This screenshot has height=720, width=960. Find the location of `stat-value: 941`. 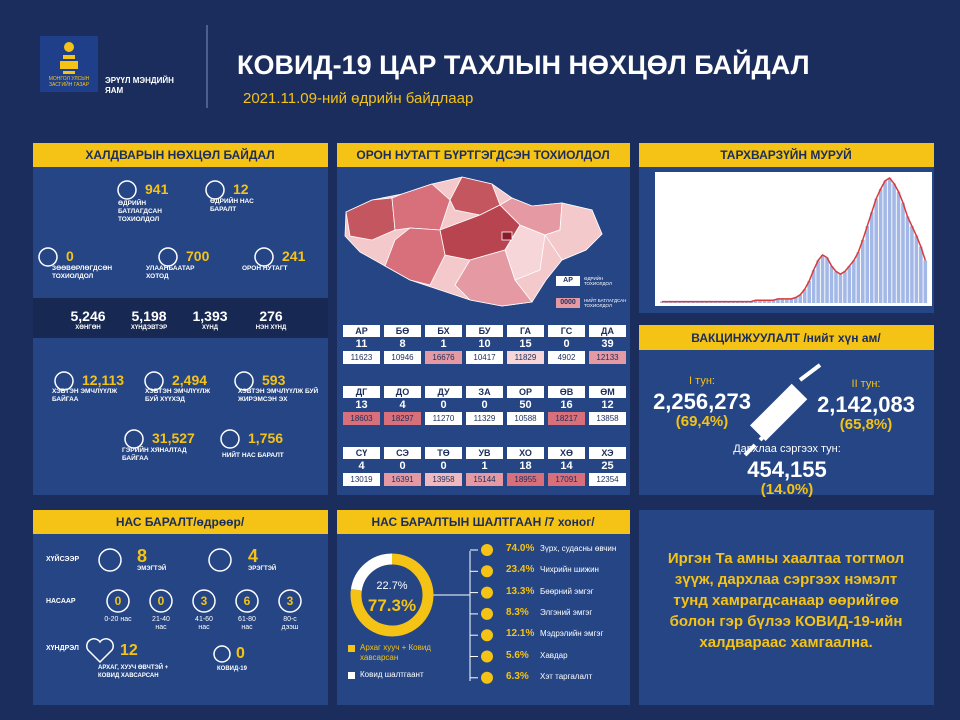

stat-value: 941 is located at coordinates (157, 189).